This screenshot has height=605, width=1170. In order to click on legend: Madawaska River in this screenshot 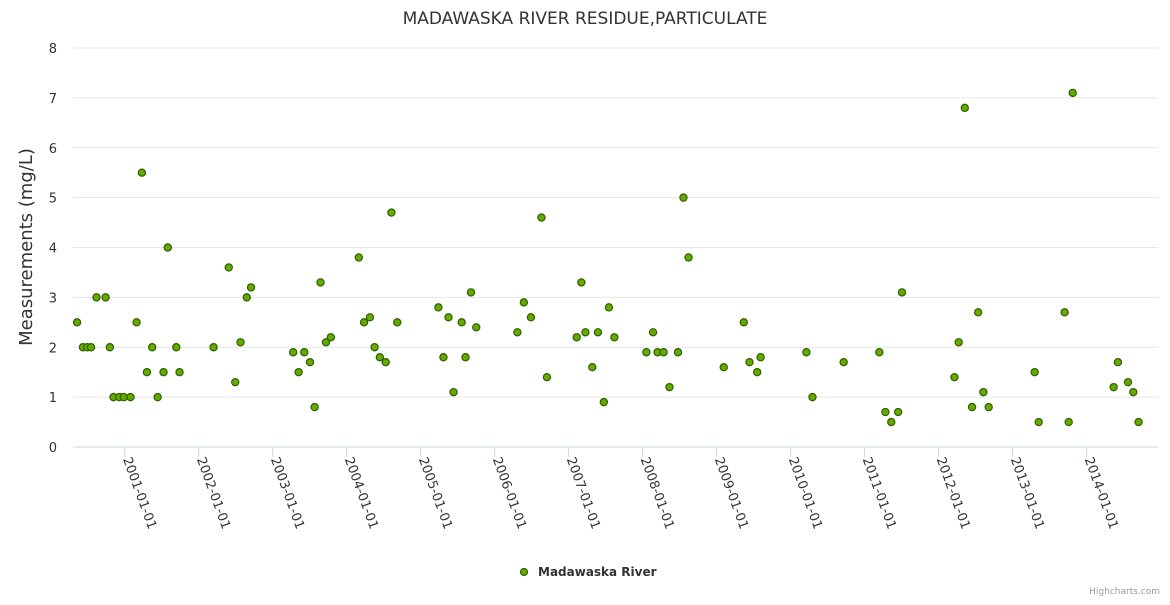, I will do `click(588, 572)`.